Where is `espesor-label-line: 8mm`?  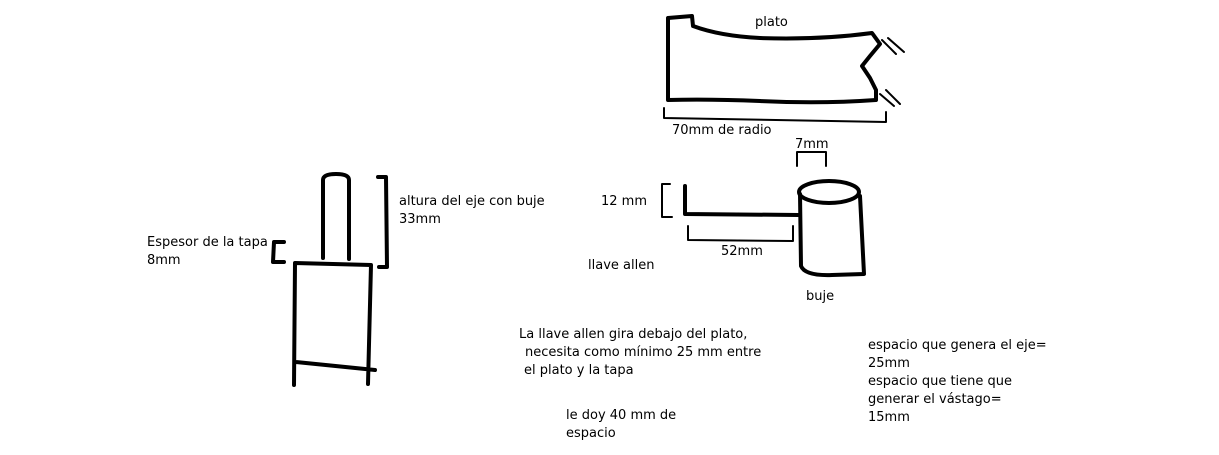
espesor-label-line: 8mm is located at coordinates (164, 260).